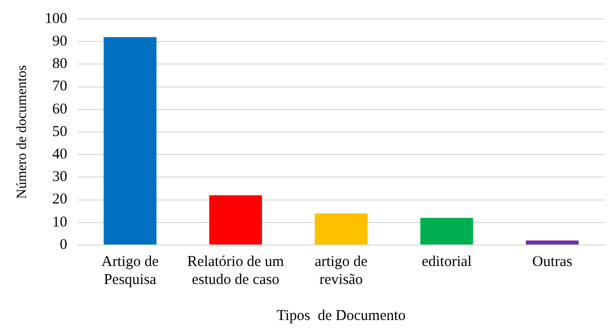 The image size is (615, 331). I want to click on y-tick-label: 40, so click(60, 154).